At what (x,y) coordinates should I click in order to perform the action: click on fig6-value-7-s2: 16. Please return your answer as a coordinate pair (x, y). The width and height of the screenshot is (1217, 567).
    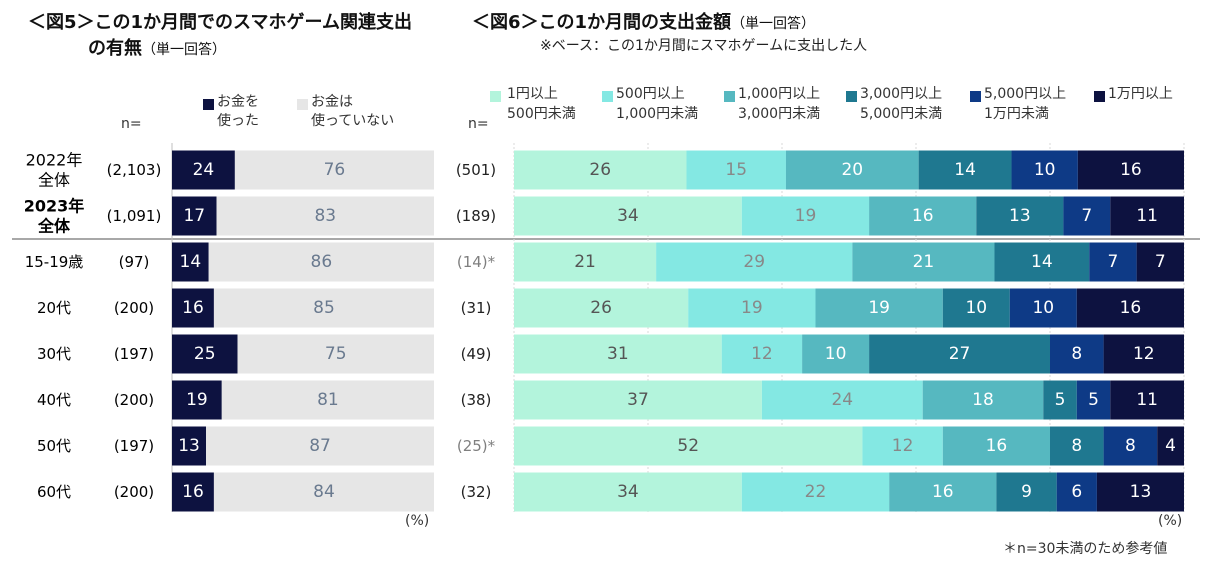
    Looking at the image, I should click on (943, 492).